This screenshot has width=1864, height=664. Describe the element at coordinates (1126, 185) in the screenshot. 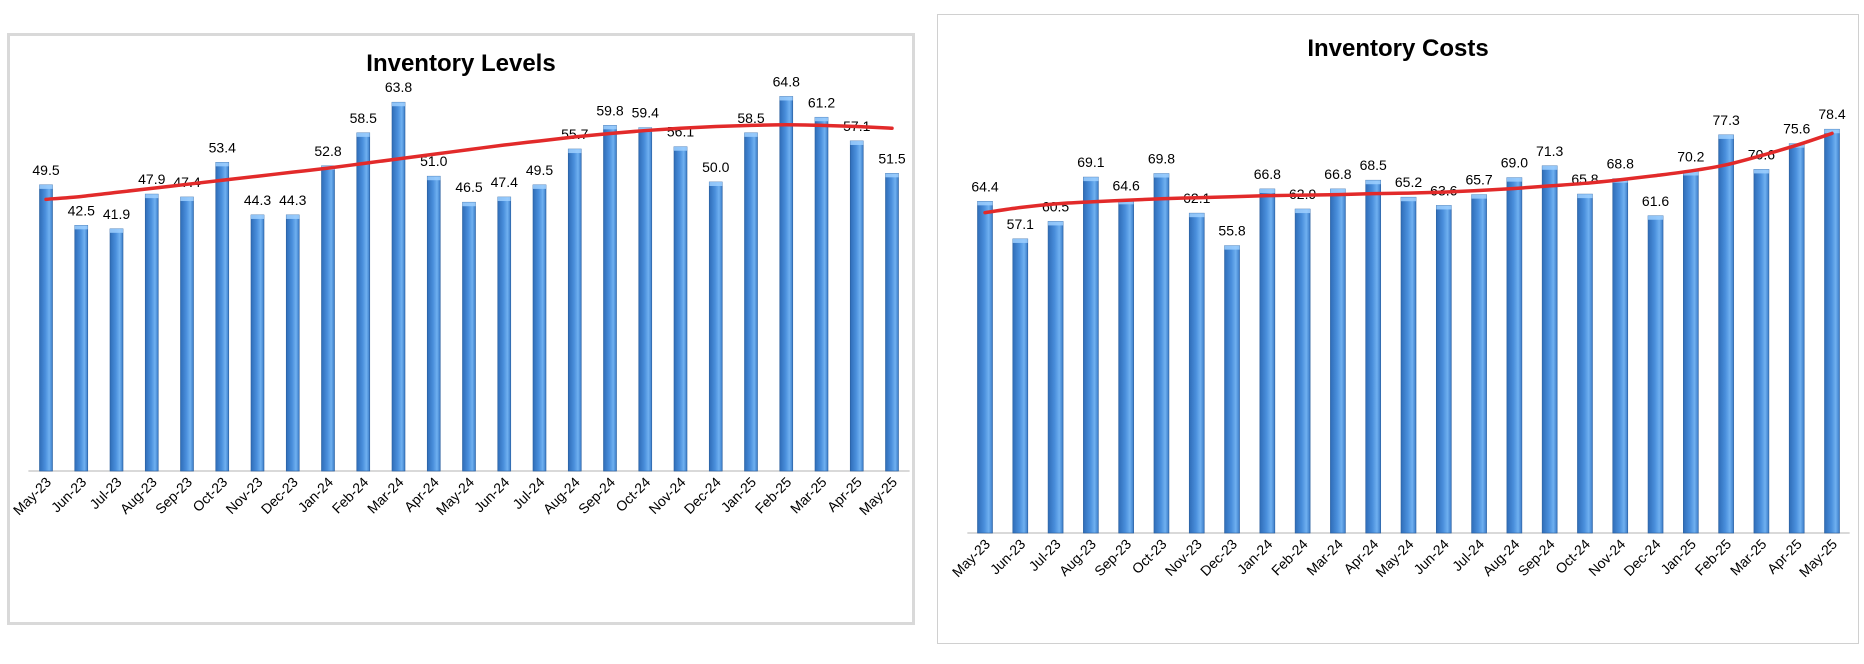

I see `data-label: 64.6` at that location.